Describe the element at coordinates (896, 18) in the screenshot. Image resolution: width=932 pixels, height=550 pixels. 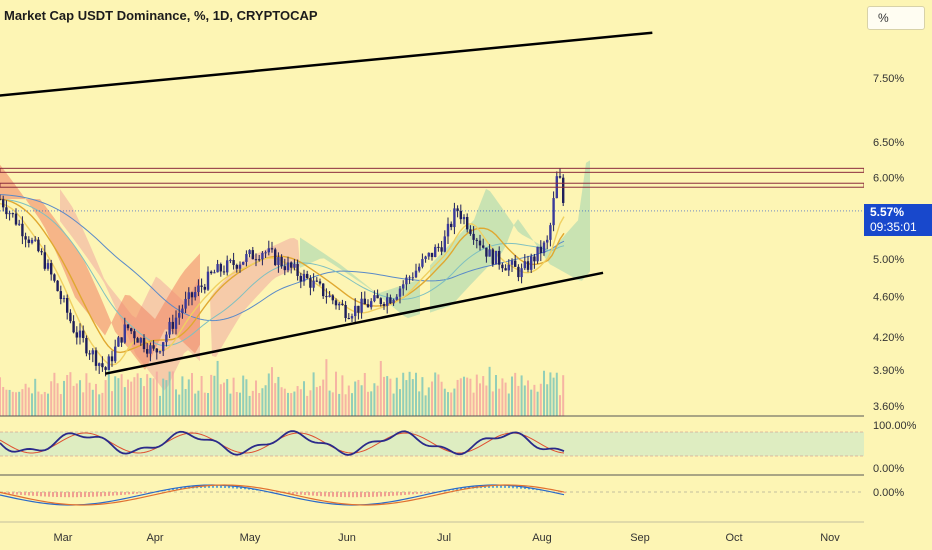
I see `unit-selector: %` at that location.